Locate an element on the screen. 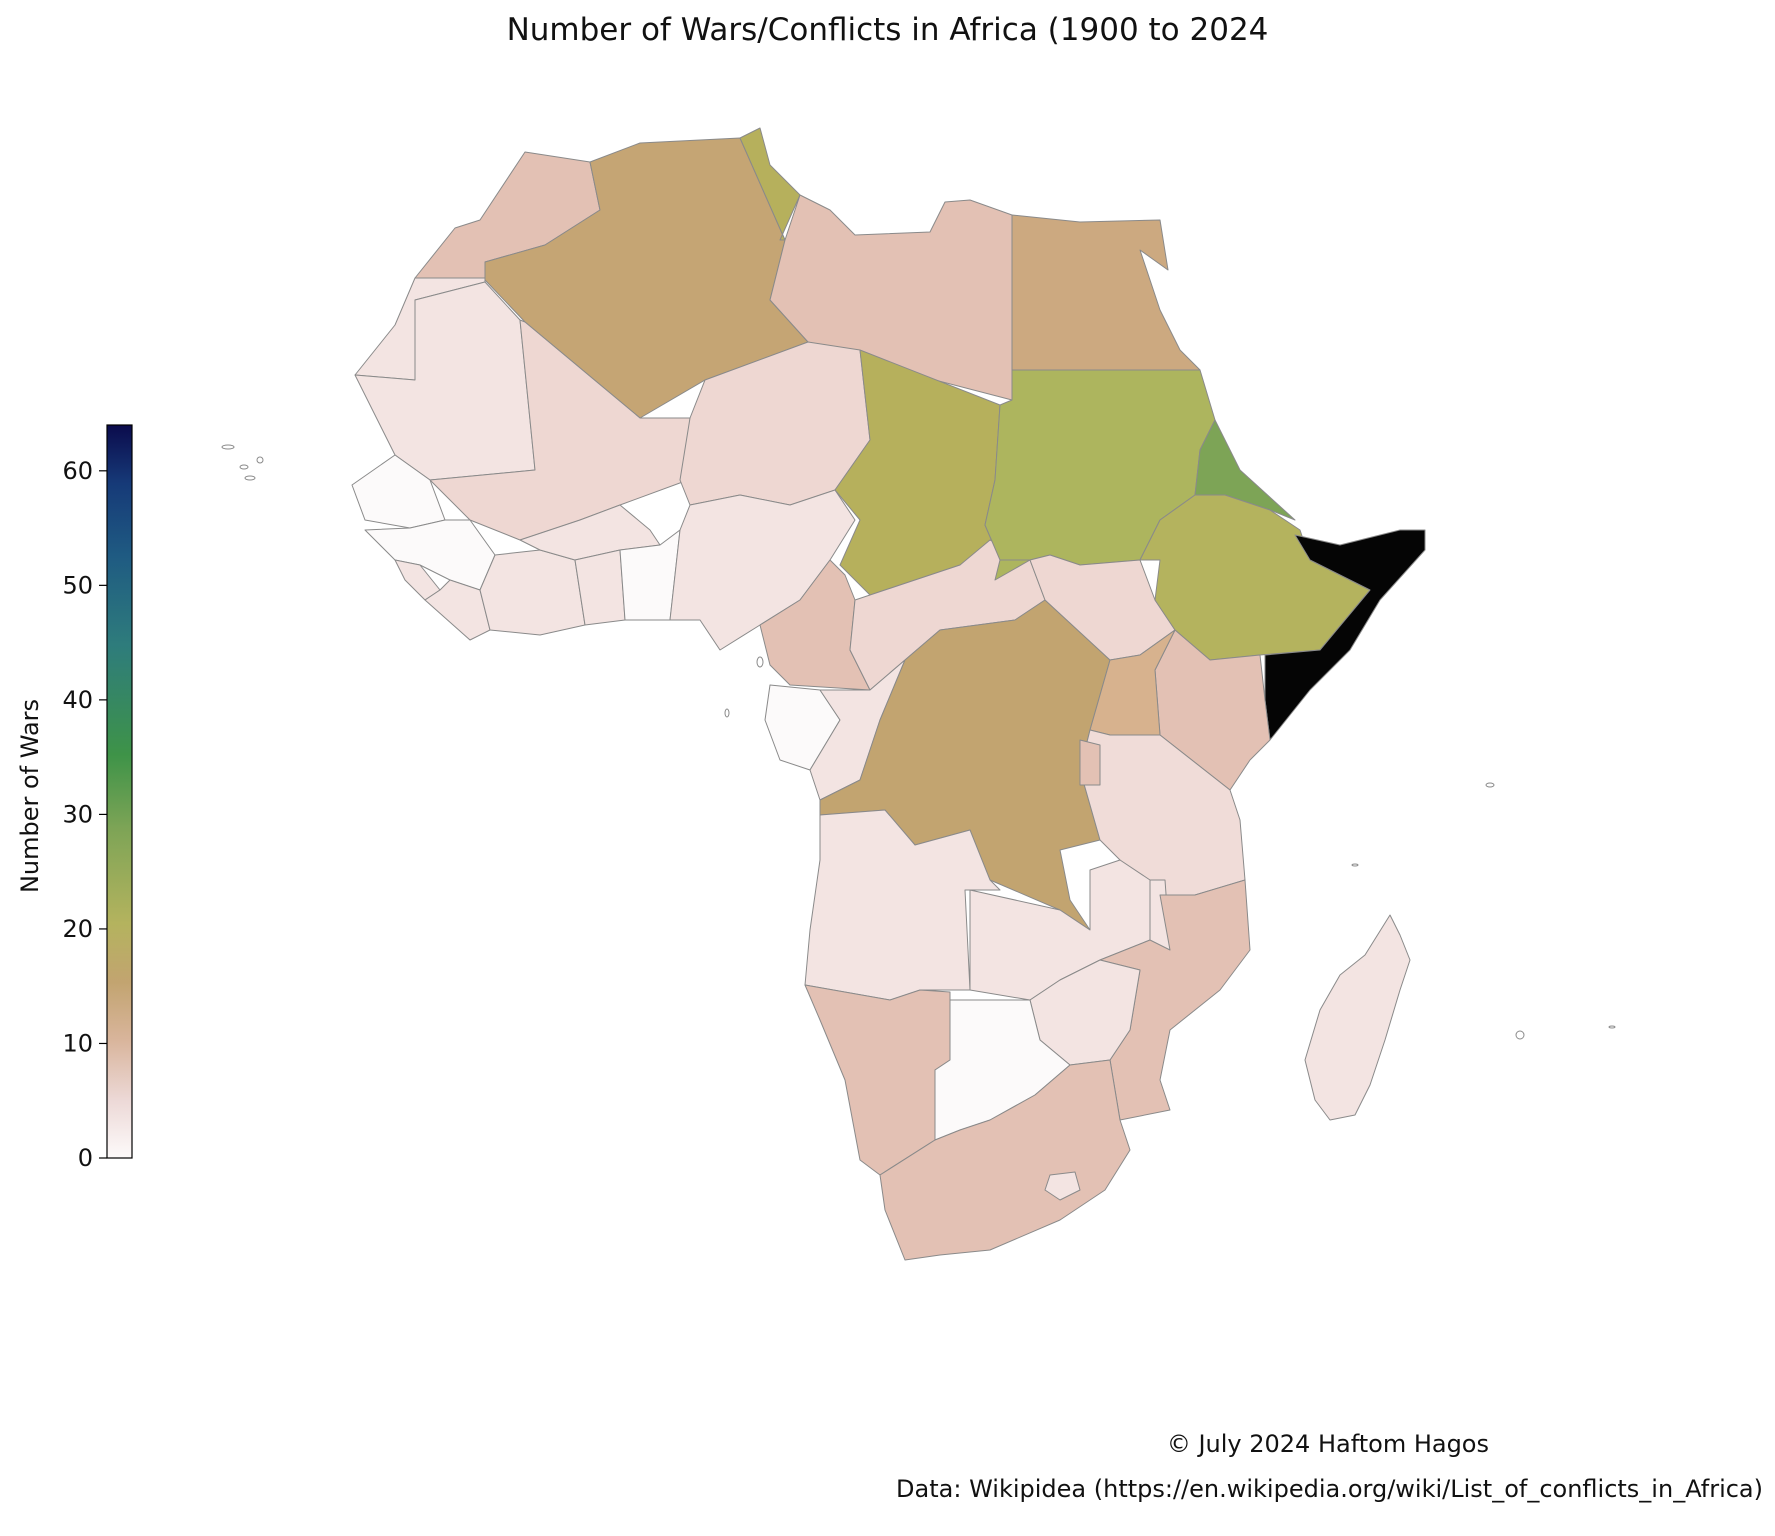  colorbar-label: Number of Wars is located at coordinates (30, 796).